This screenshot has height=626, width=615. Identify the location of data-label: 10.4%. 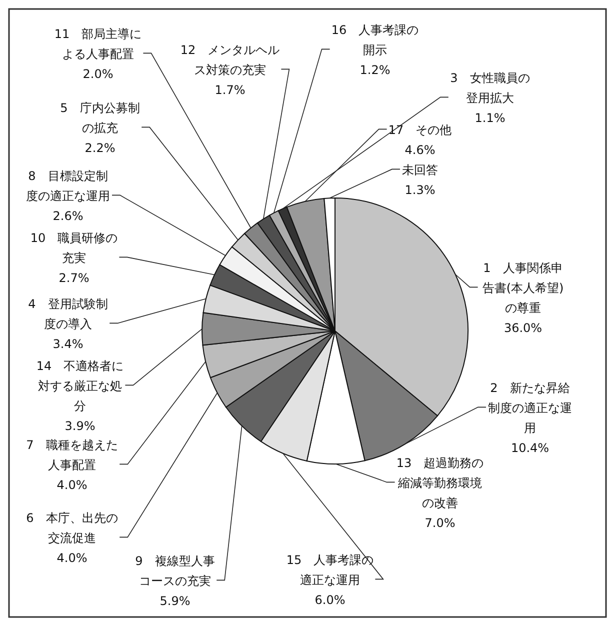
(530, 448).